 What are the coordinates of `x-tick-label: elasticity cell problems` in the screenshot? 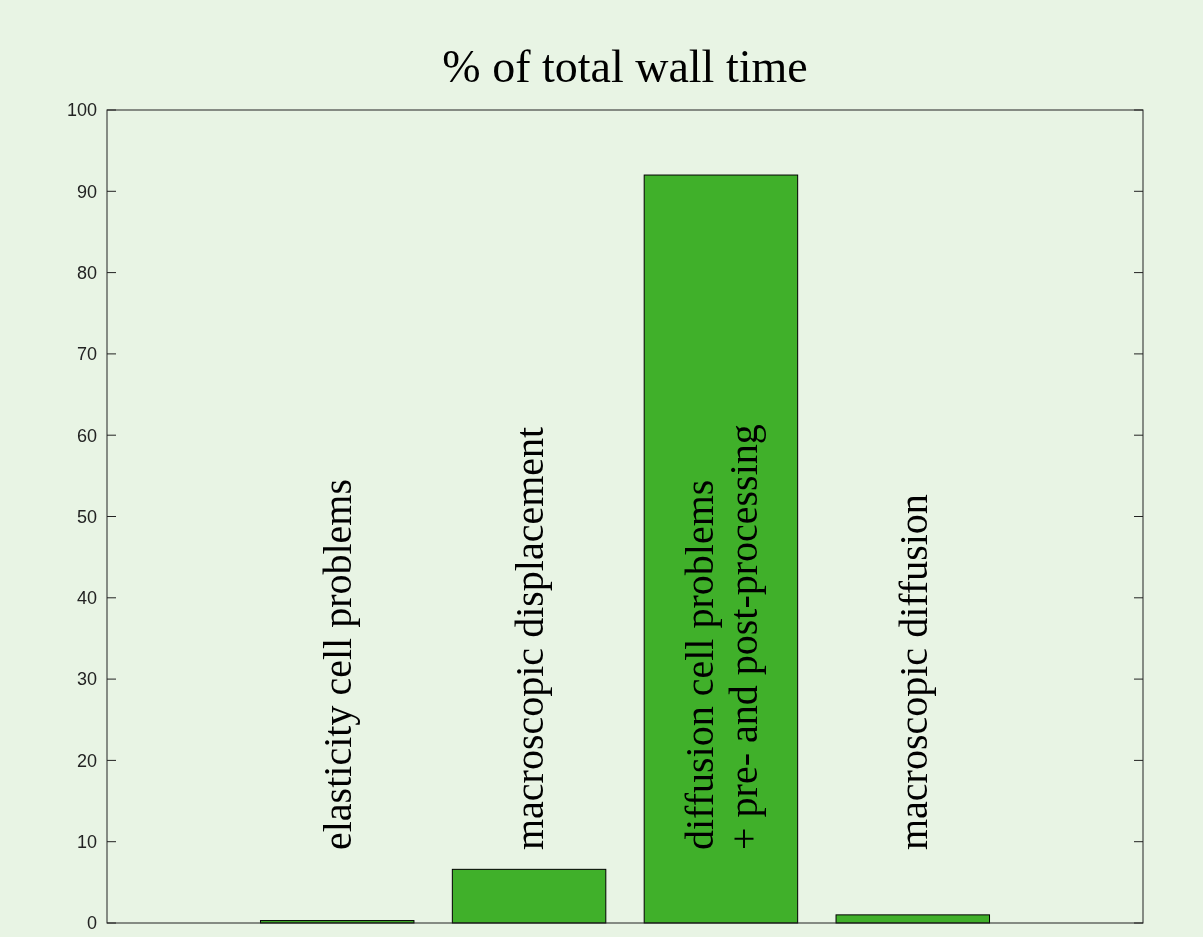 It's located at (338, 664).